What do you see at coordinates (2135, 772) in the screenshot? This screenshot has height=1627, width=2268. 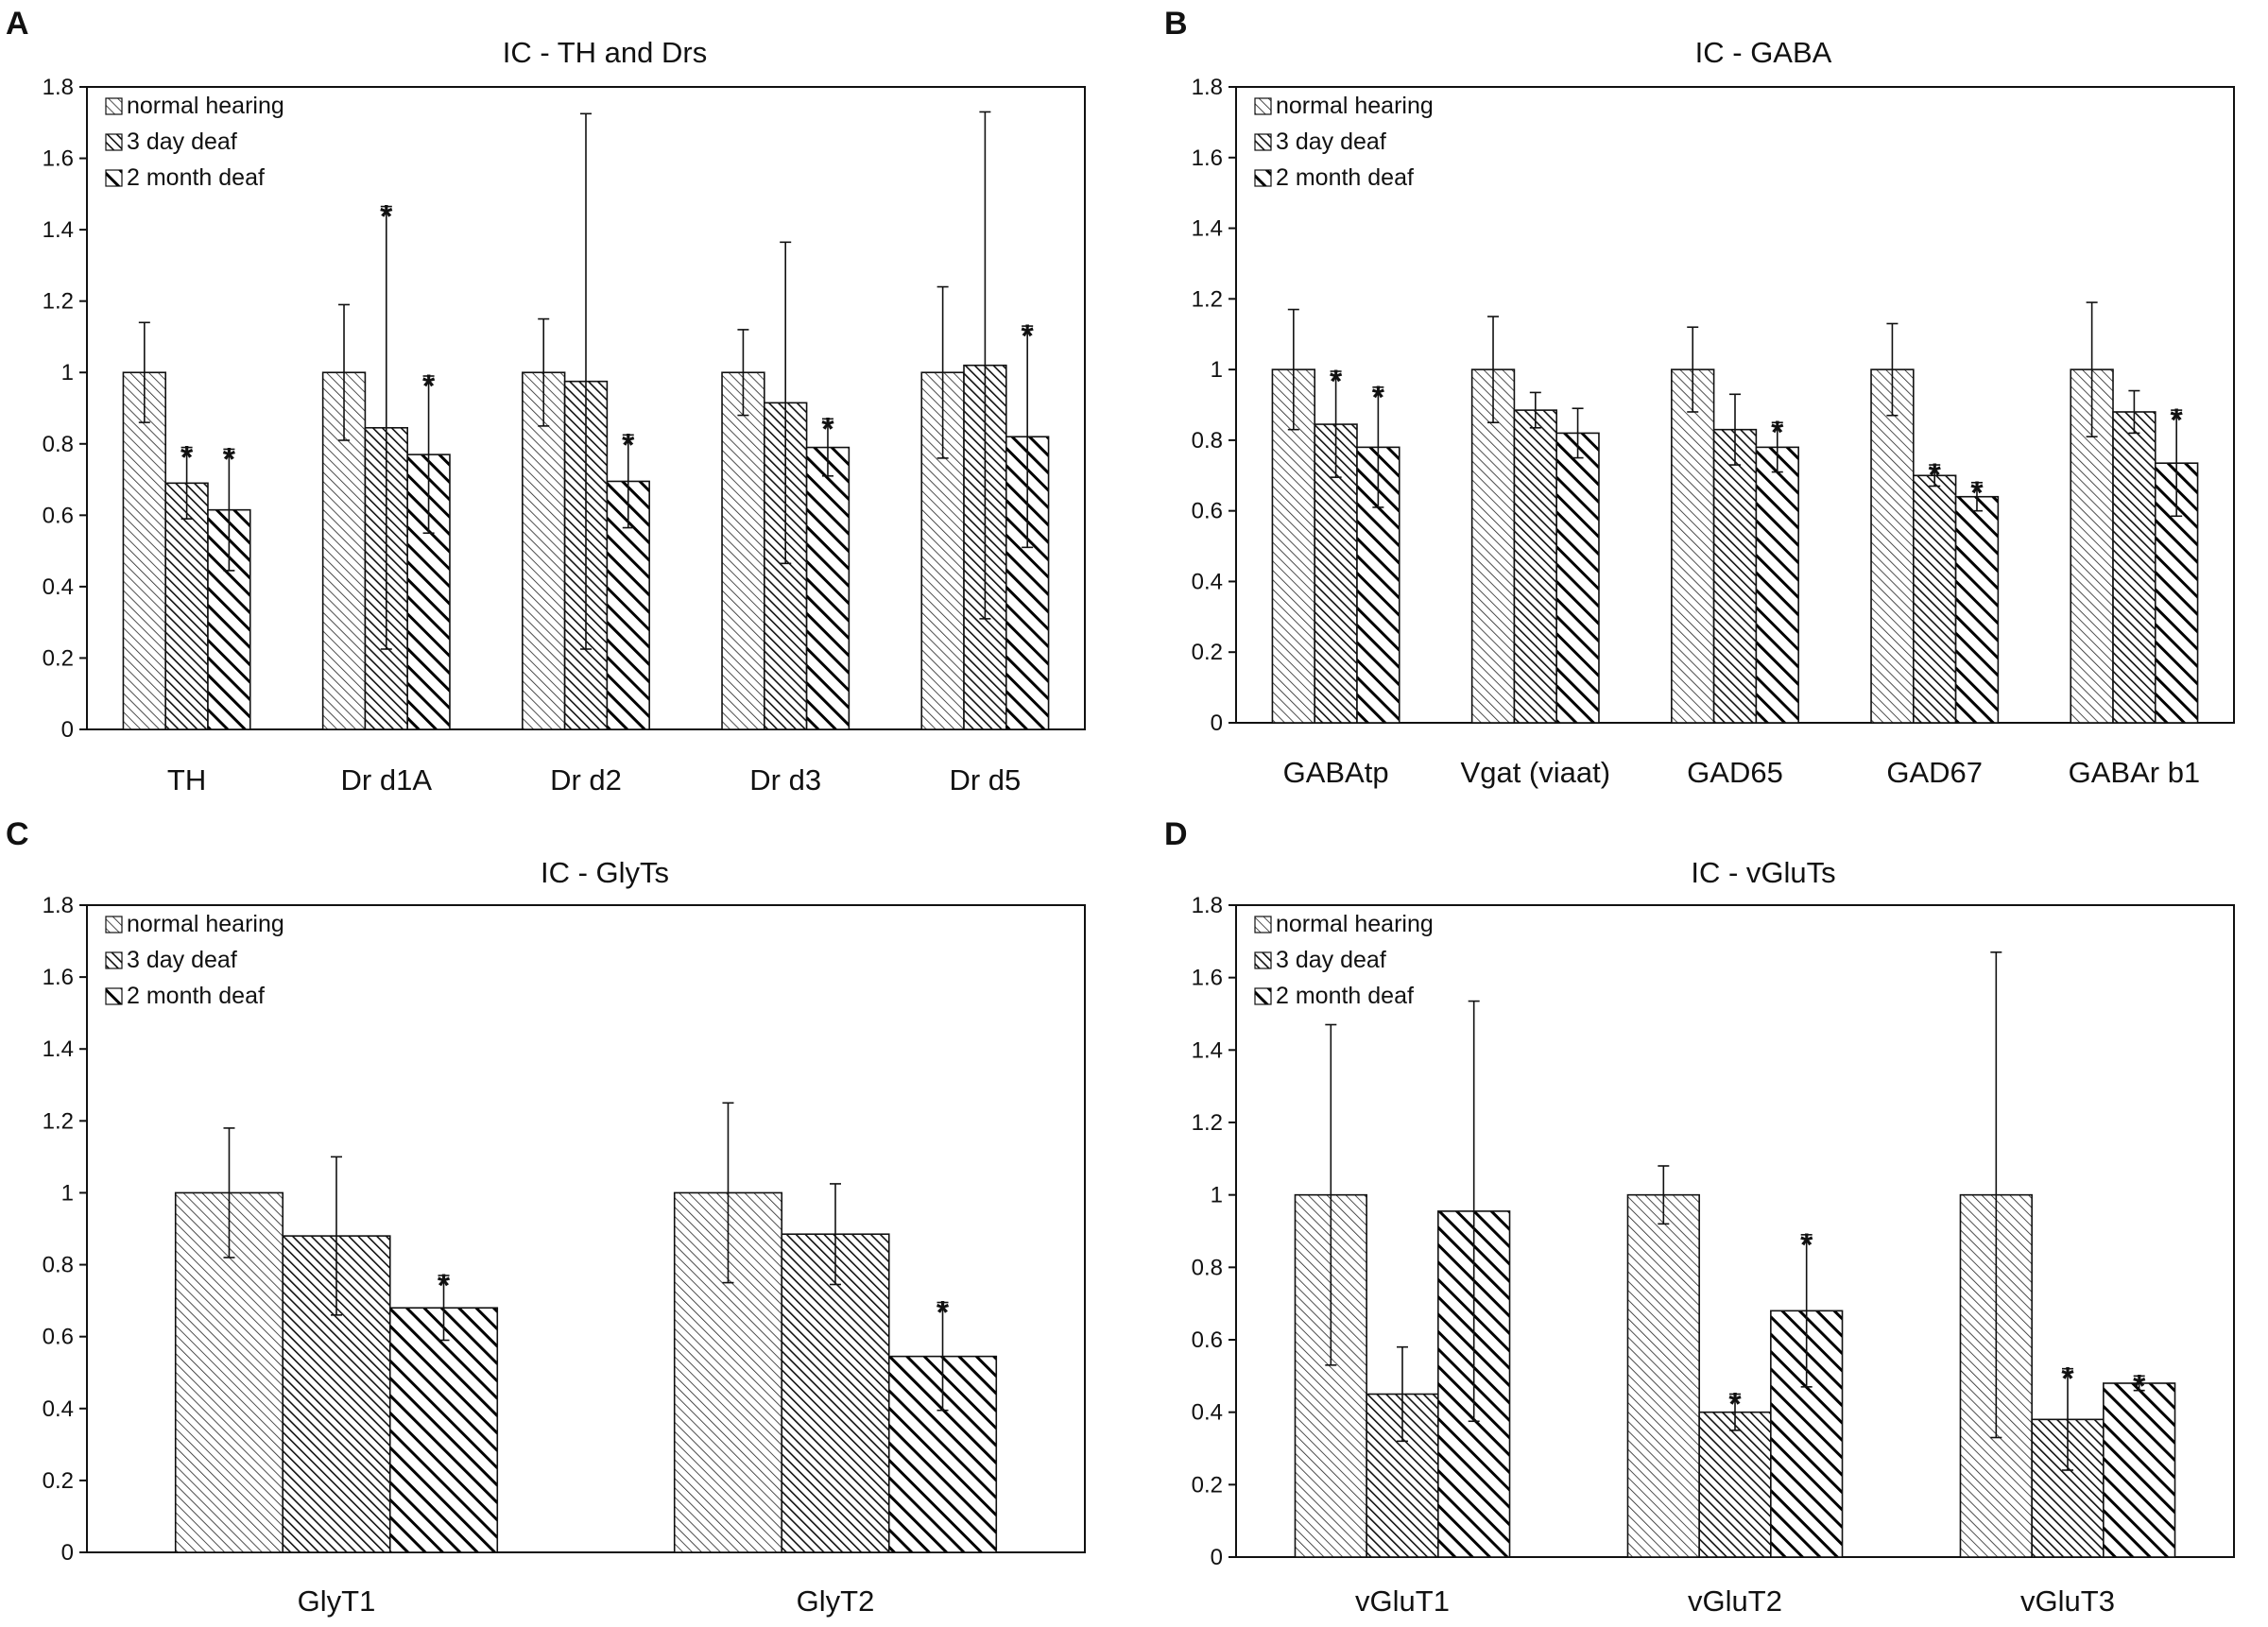 I see `x-category-label: GABAr b1` at bounding box center [2135, 772].